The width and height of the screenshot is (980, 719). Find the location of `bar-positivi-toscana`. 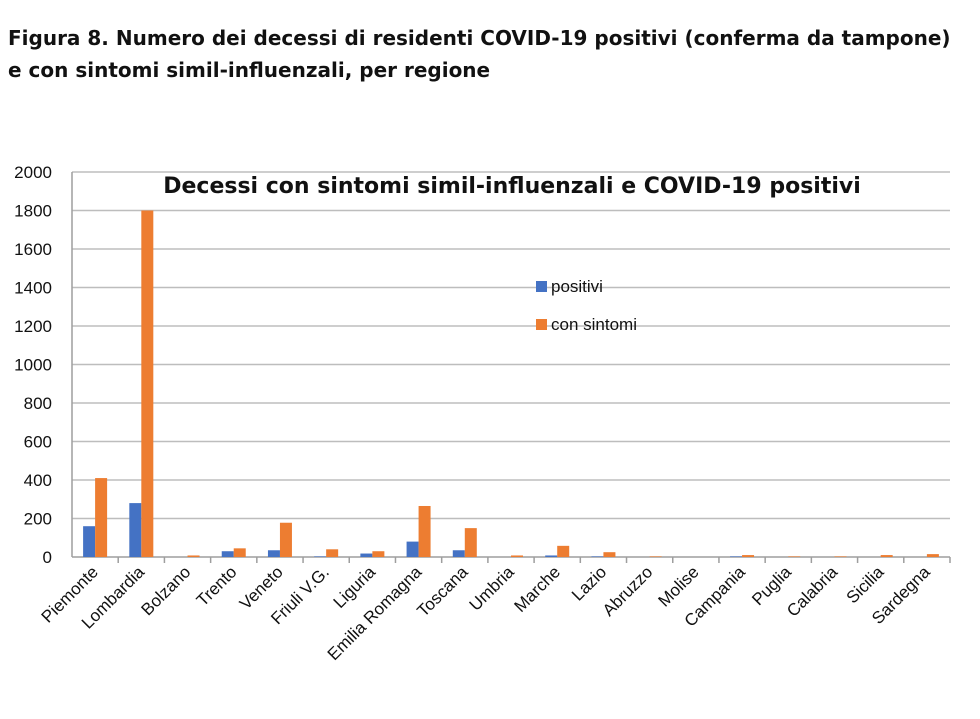

bar-positivi-toscana is located at coordinates (458, 553).